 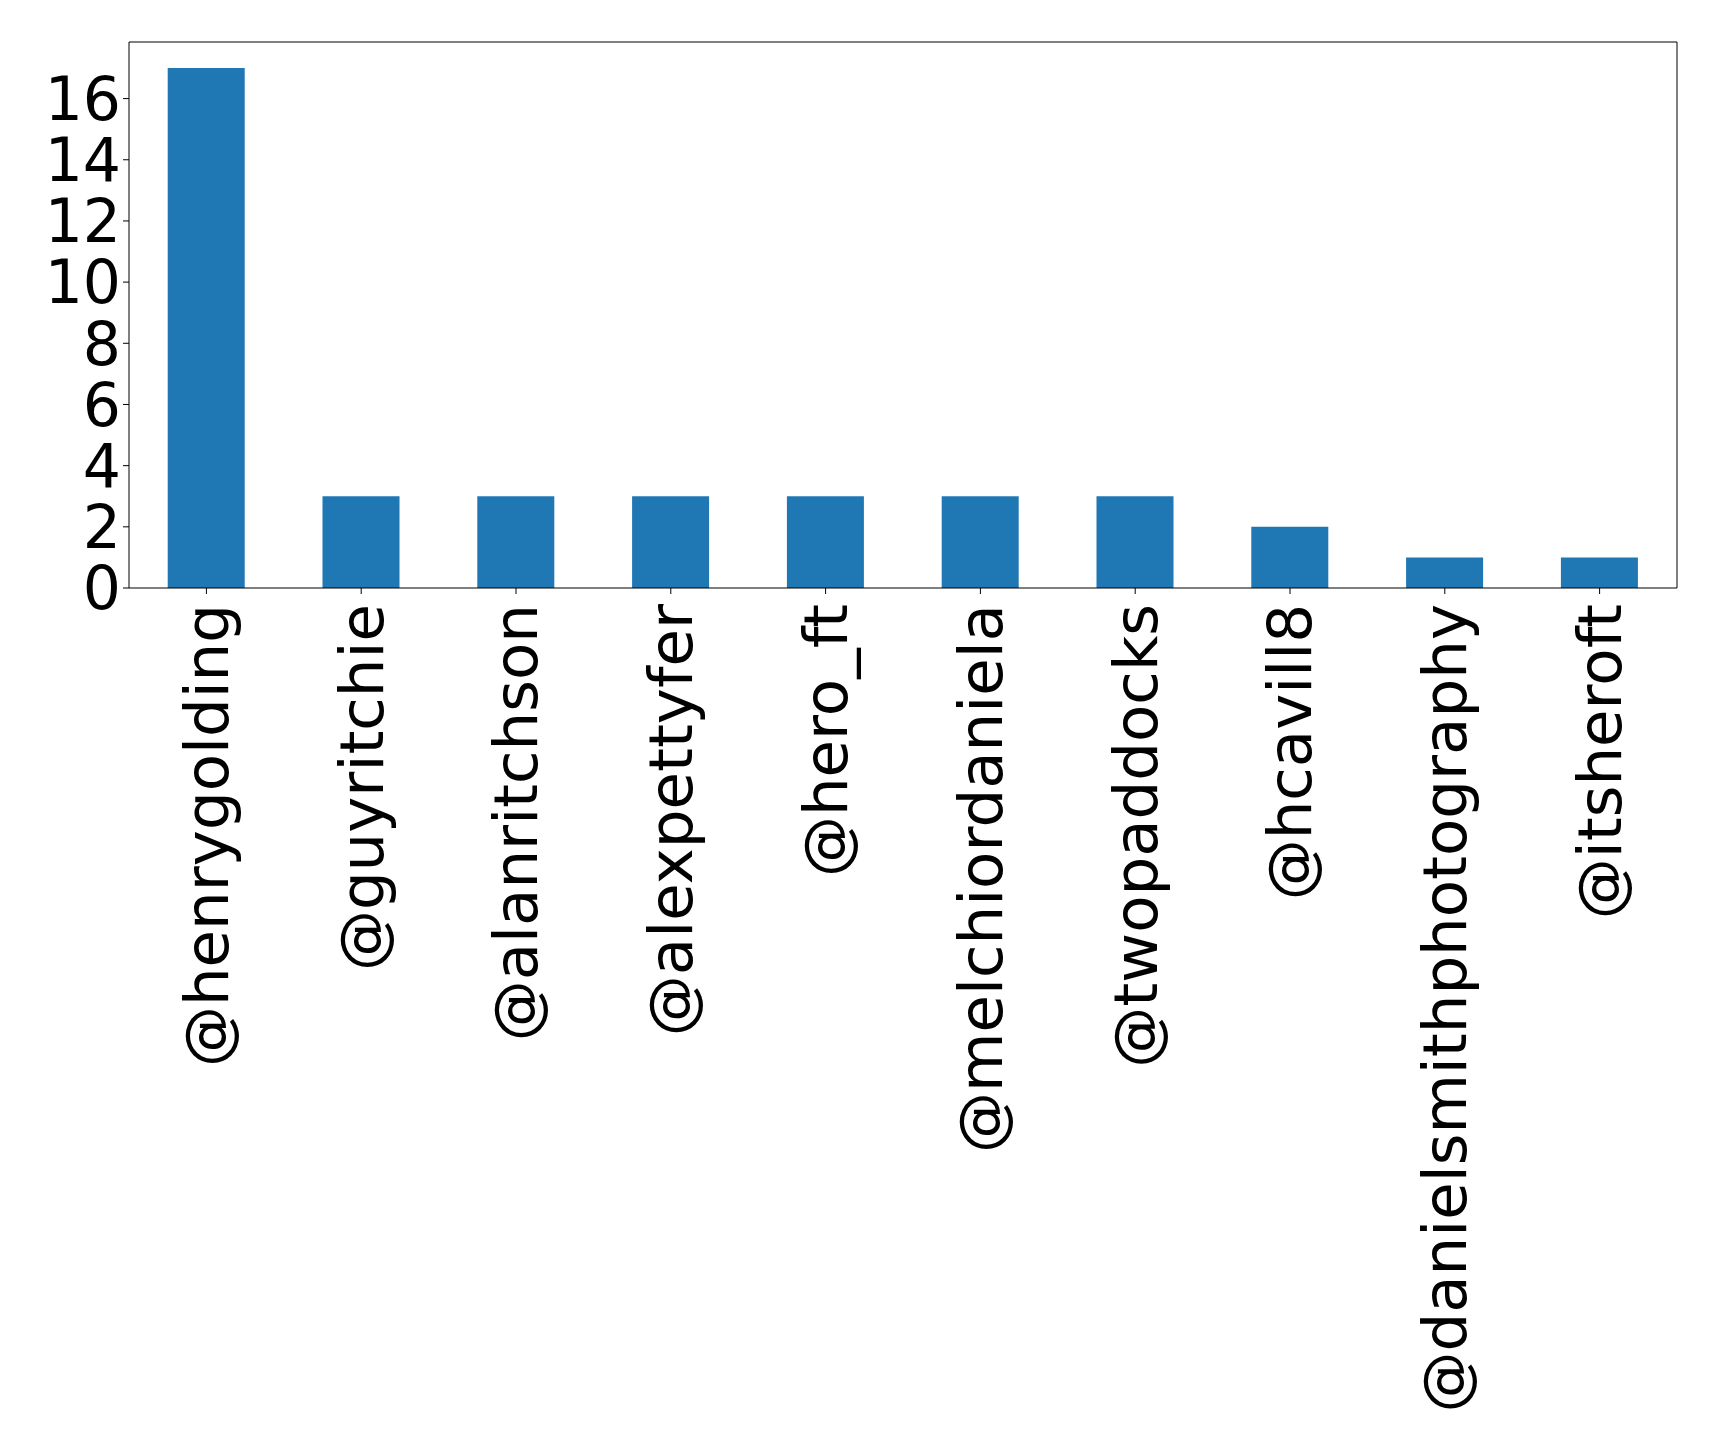 What do you see at coordinates (206, 836) in the screenshot?
I see `x-tick-label: @henrygolding` at bounding box center [206, 836].